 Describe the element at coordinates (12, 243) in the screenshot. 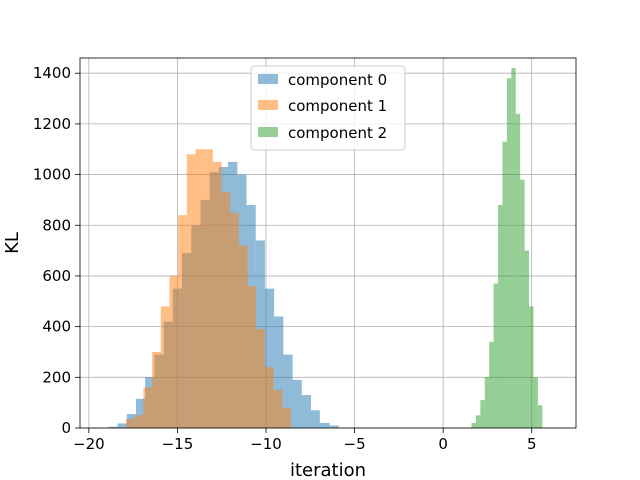

I see `y-axis-label: KL` at that location.